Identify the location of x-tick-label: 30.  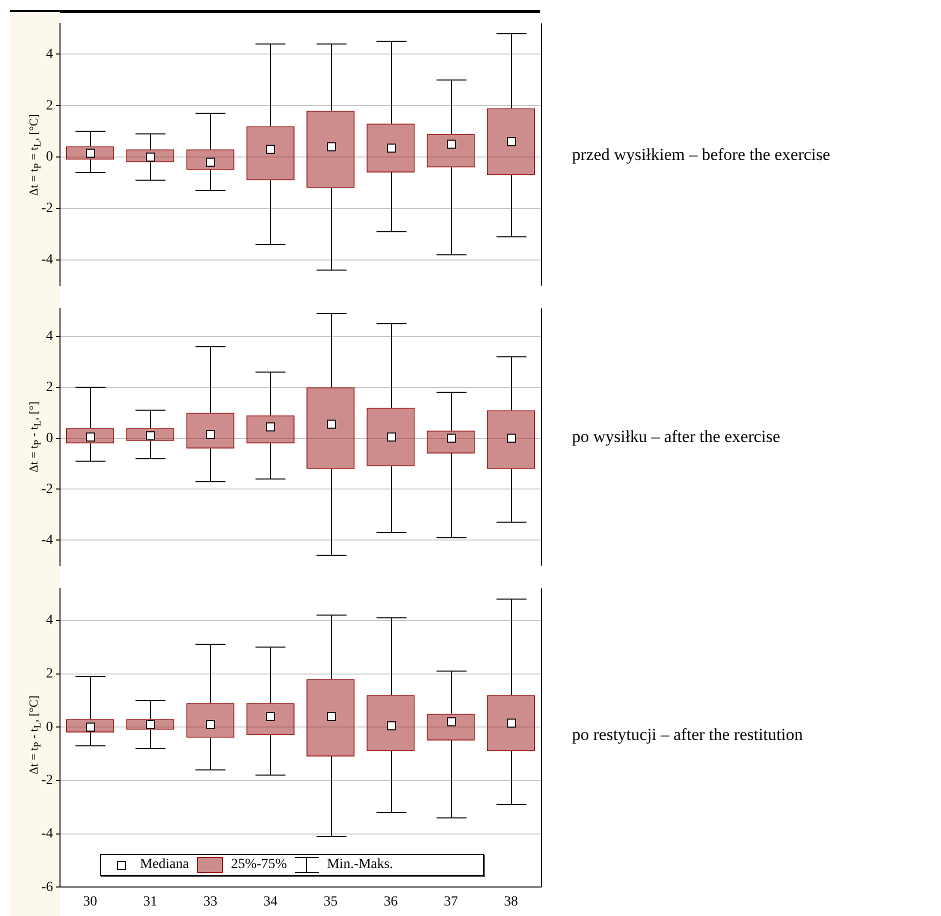
(90, 902).